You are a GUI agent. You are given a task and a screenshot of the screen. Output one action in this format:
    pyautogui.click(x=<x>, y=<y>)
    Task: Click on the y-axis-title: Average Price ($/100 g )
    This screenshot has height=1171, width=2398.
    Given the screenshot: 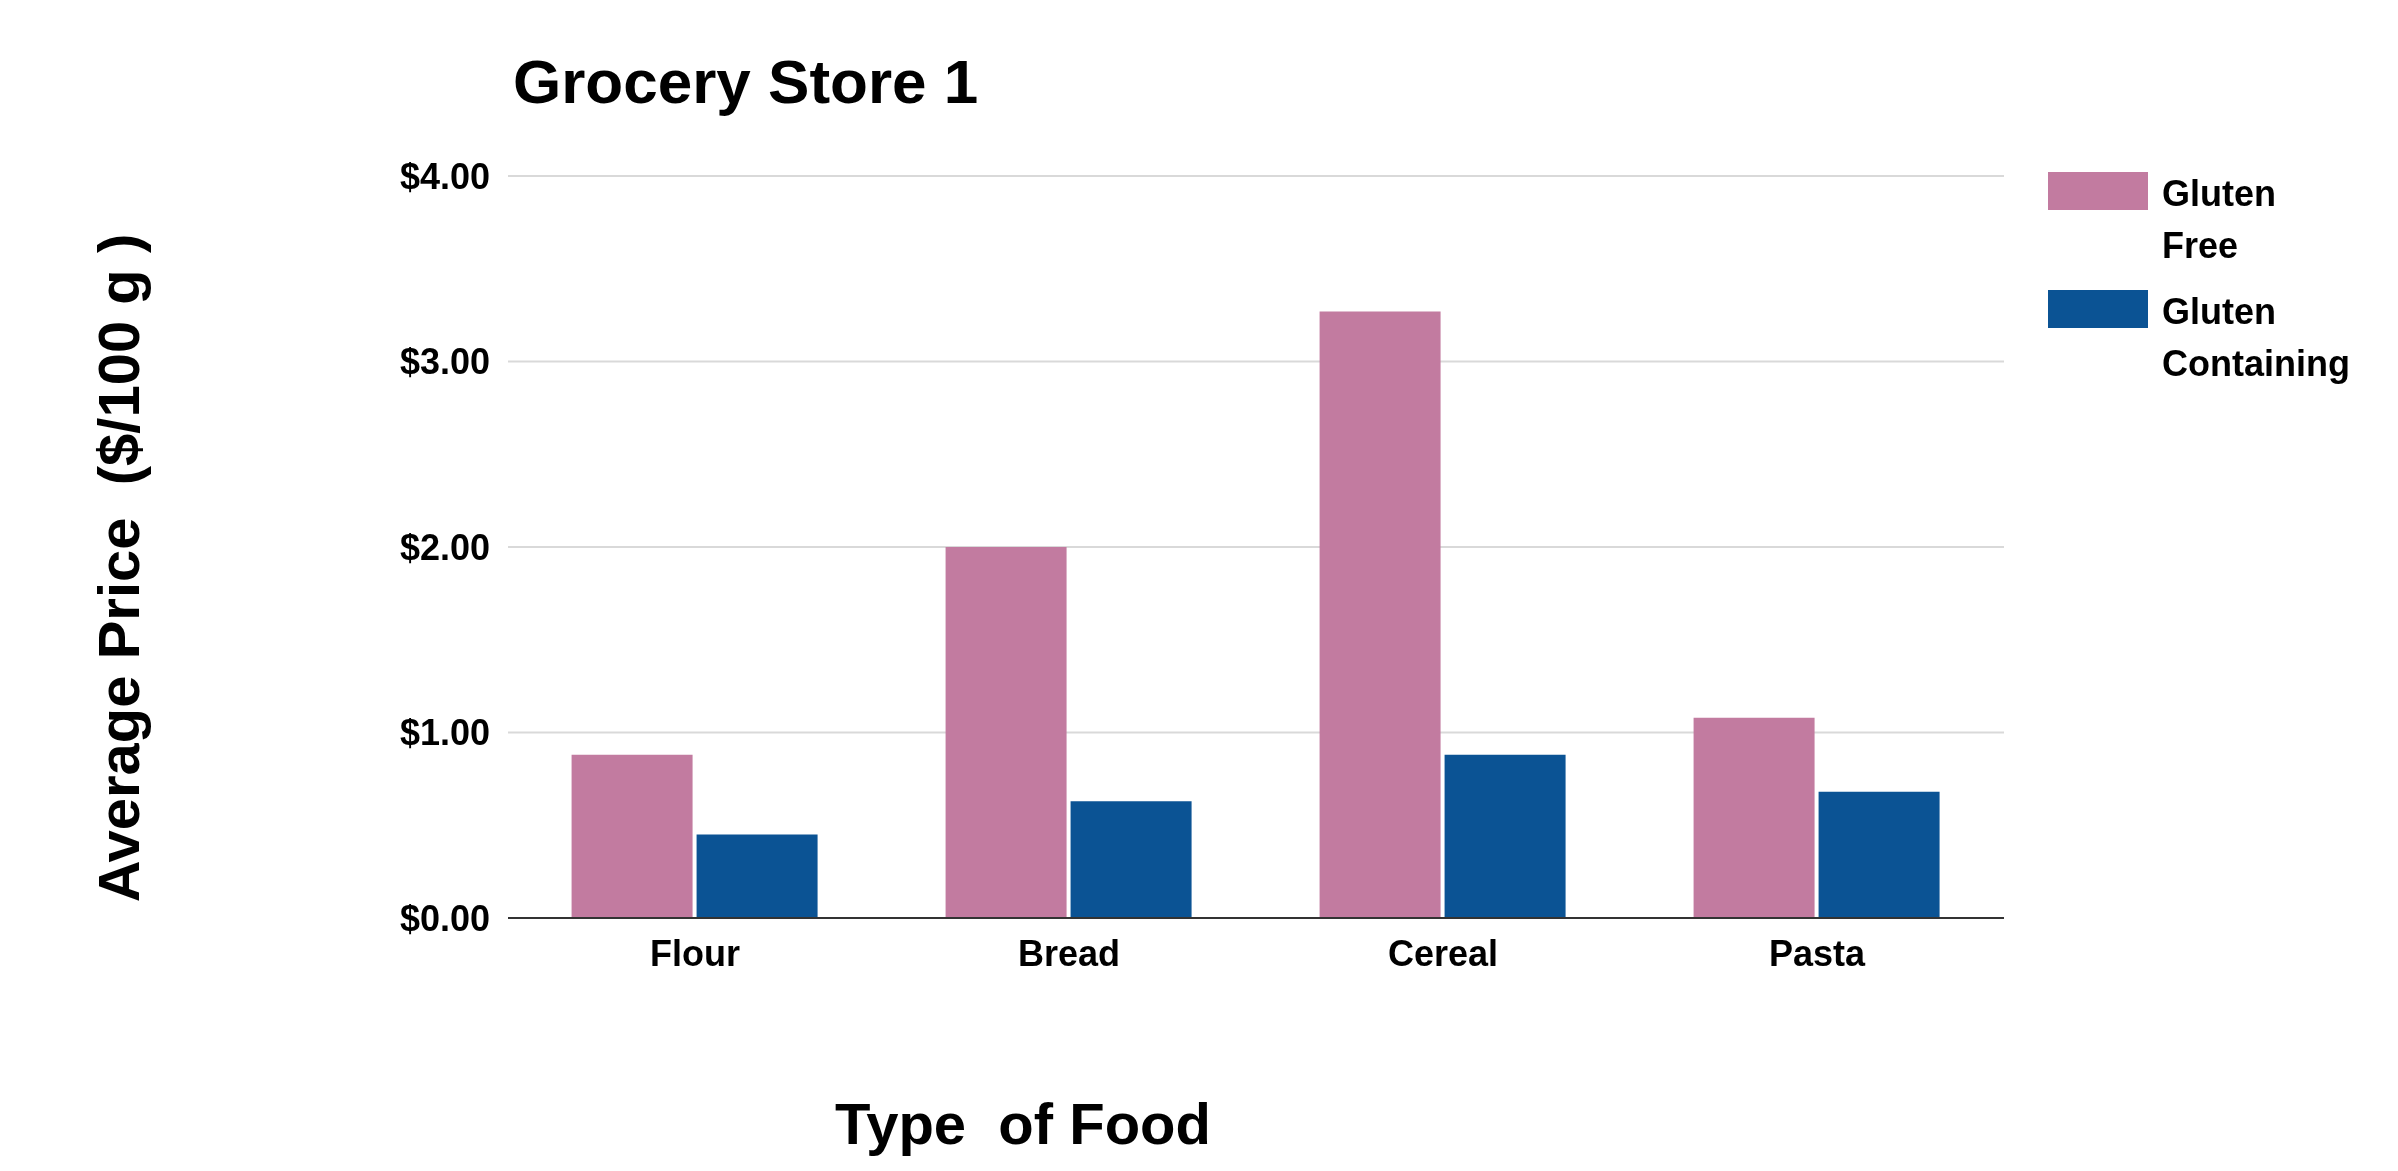 What is the action you would take?
    pyautogui.click(x=118, y=568)
    